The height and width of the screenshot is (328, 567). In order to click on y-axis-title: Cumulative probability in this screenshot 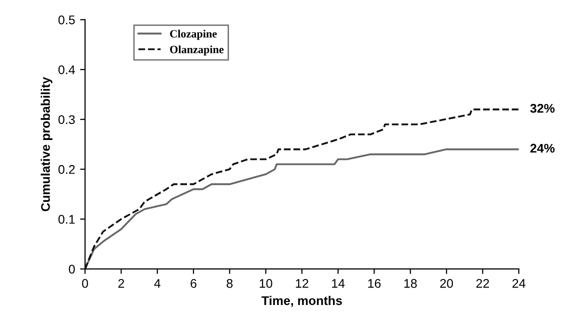, I will do `click(46, 144)`.